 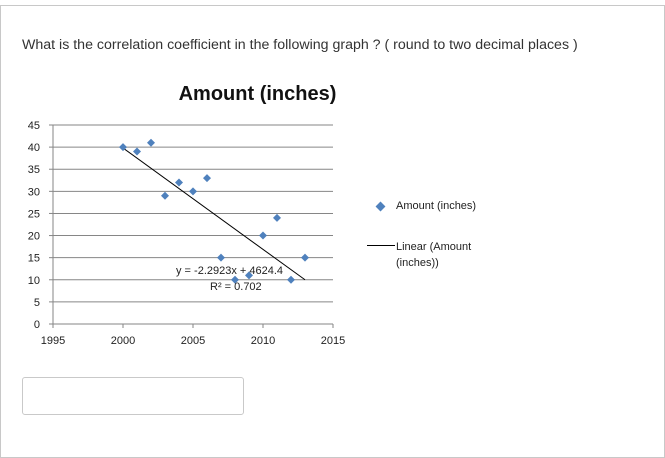 I want to click on legend-trendline-label: Linear (Amount (inches)), so click(x=434, y=255).